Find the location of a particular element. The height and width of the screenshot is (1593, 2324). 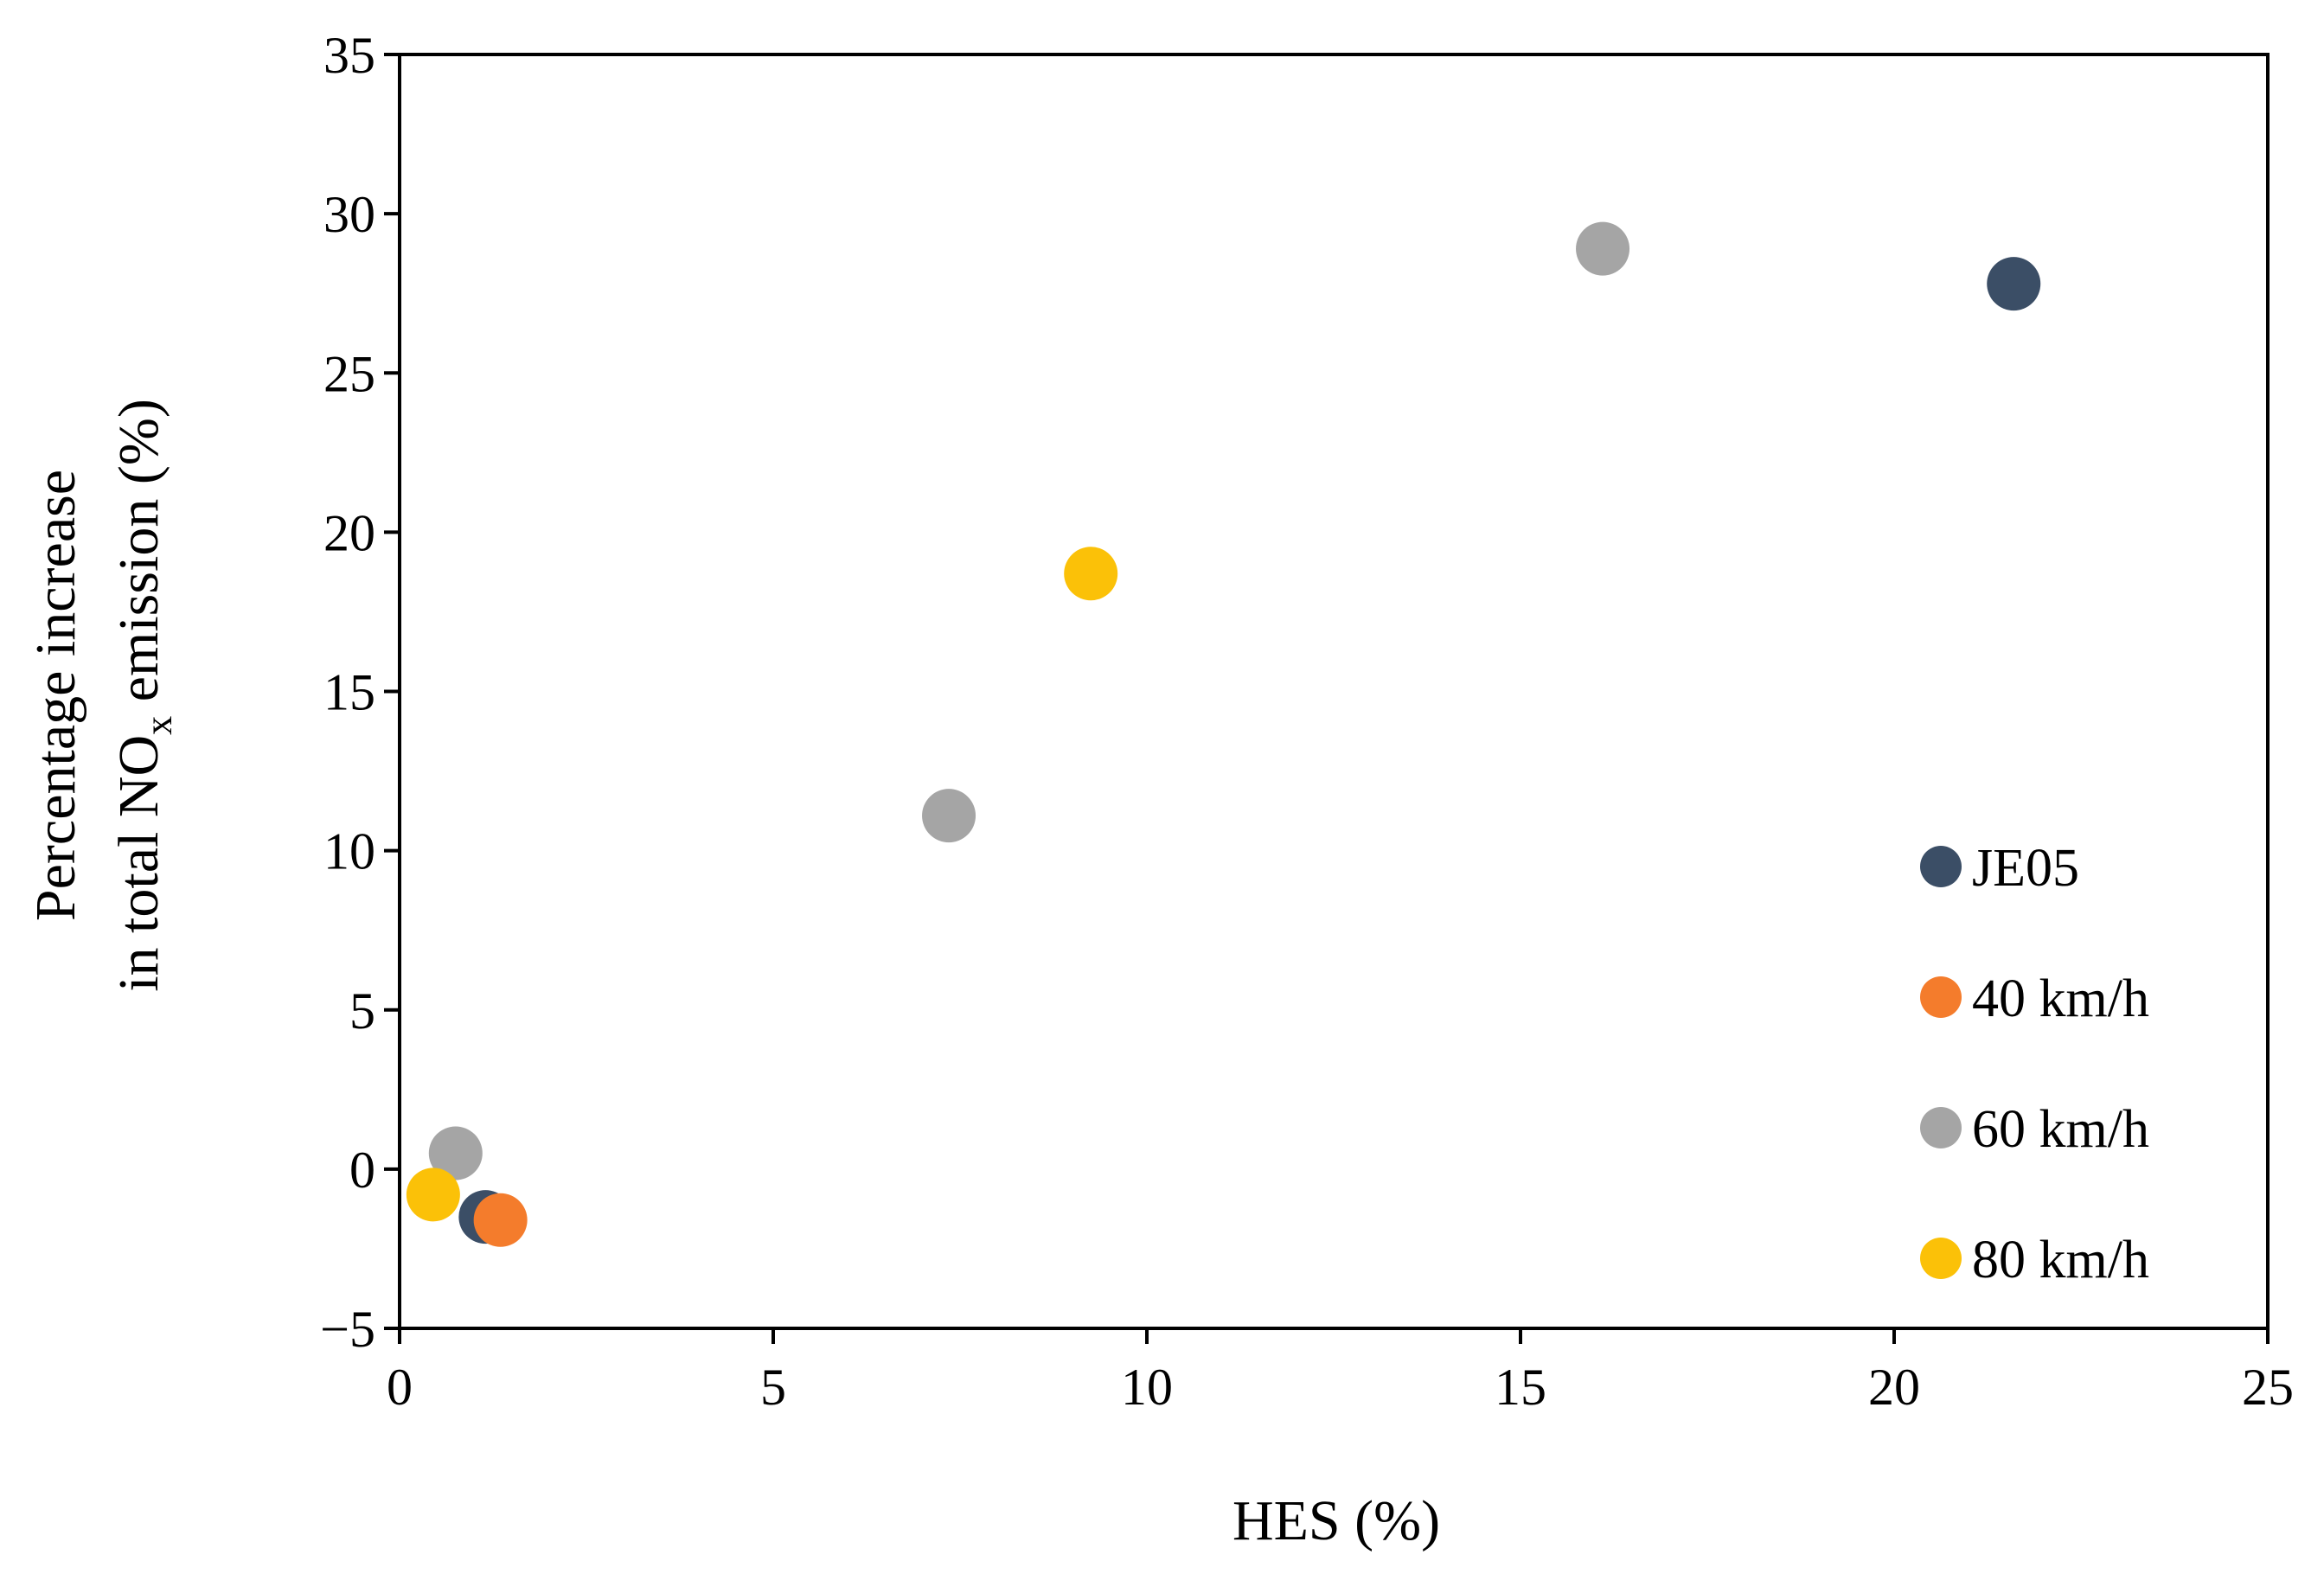

y-tick-label: 30 is located at coordinates (349, 215).